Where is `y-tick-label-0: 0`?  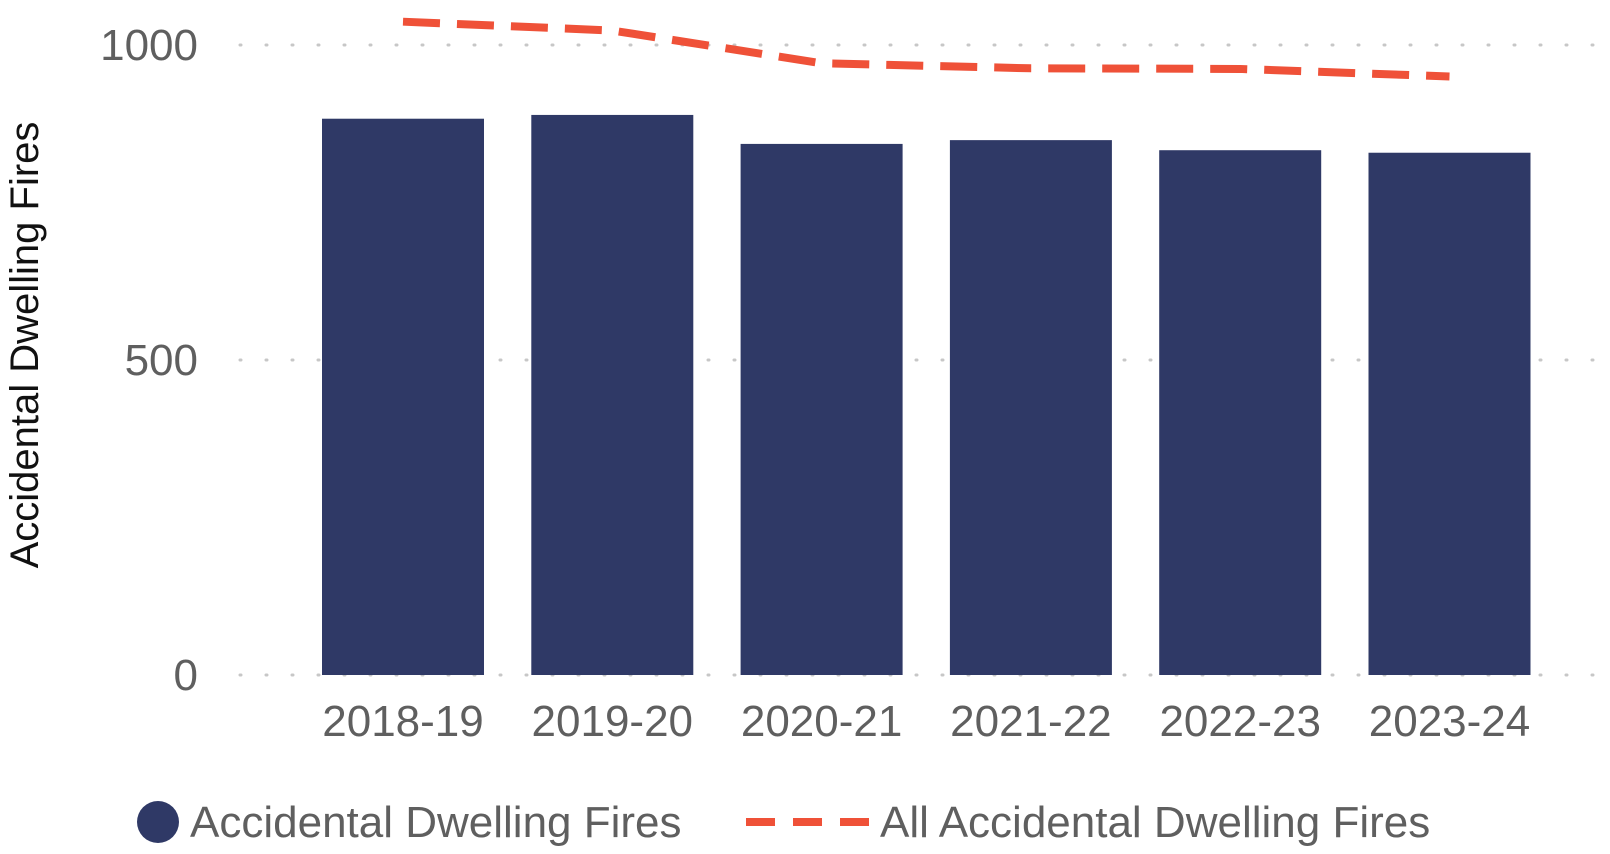 y-tick-label-0: 0 is located at coordinates (186, 675).